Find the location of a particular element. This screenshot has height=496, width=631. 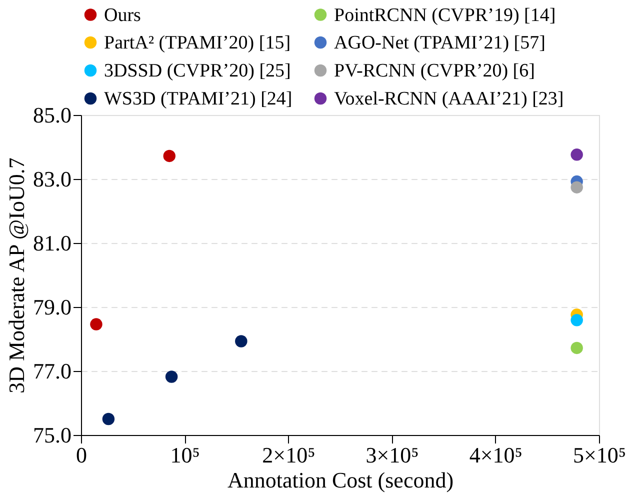

x-tick-label: 4×10⁵ is located at coordinates (495, 455).